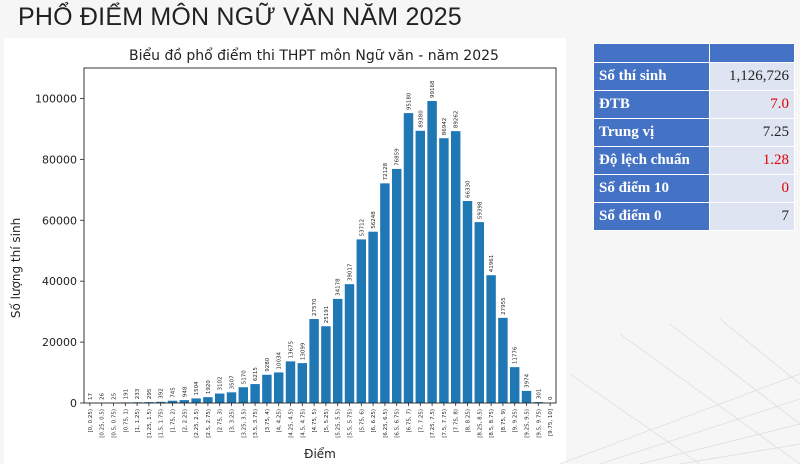 The width and height of the screenshot is (800, 464). Describe the element at coordinates (59, 281) in the screenshot. I see `y-tick-label: 40000` at that location.